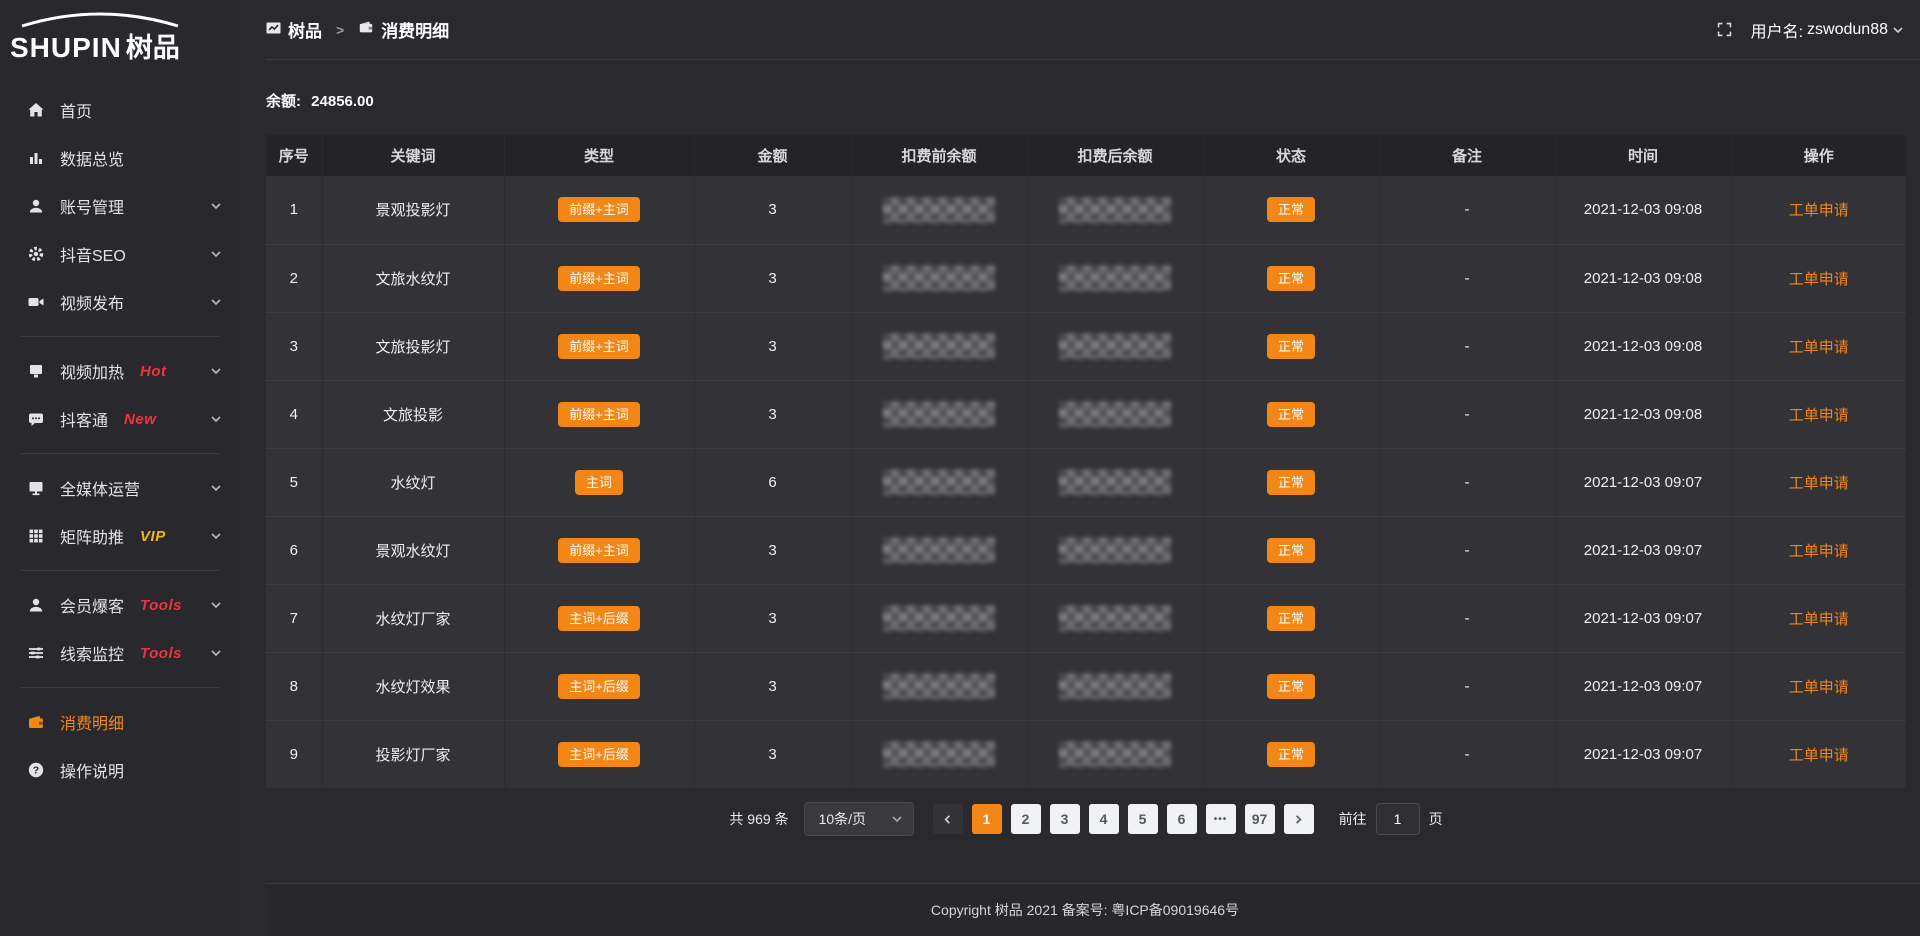  Describe the element at coordinates (66, 47) in the screenshot. I see `logo-text-latin: SHUPIN` at that location.